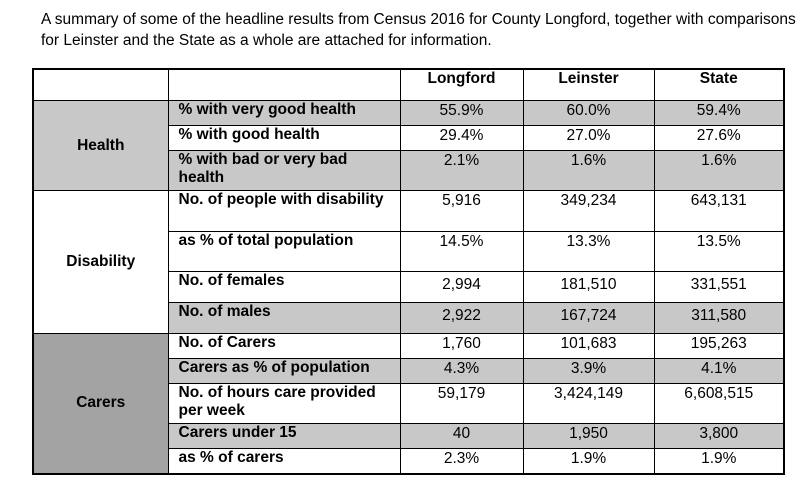 This screenshot has height=502, width=811. I want to click on cell-leinster: 1.6%, so click(588, 170).